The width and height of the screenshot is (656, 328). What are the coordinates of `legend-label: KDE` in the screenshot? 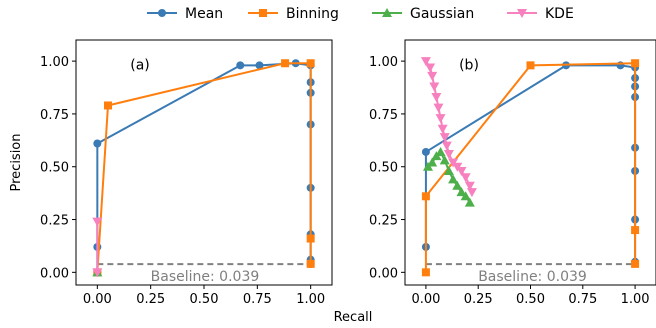 It's located at (559, 14).